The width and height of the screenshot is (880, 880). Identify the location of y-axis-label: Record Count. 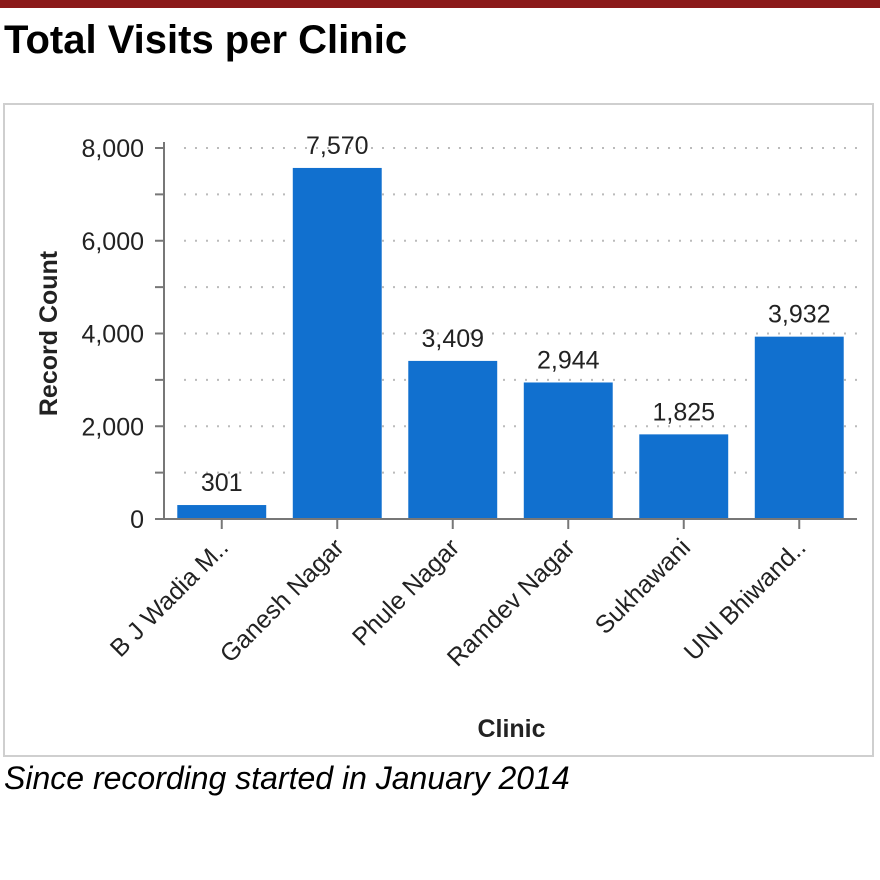
(49, 333).